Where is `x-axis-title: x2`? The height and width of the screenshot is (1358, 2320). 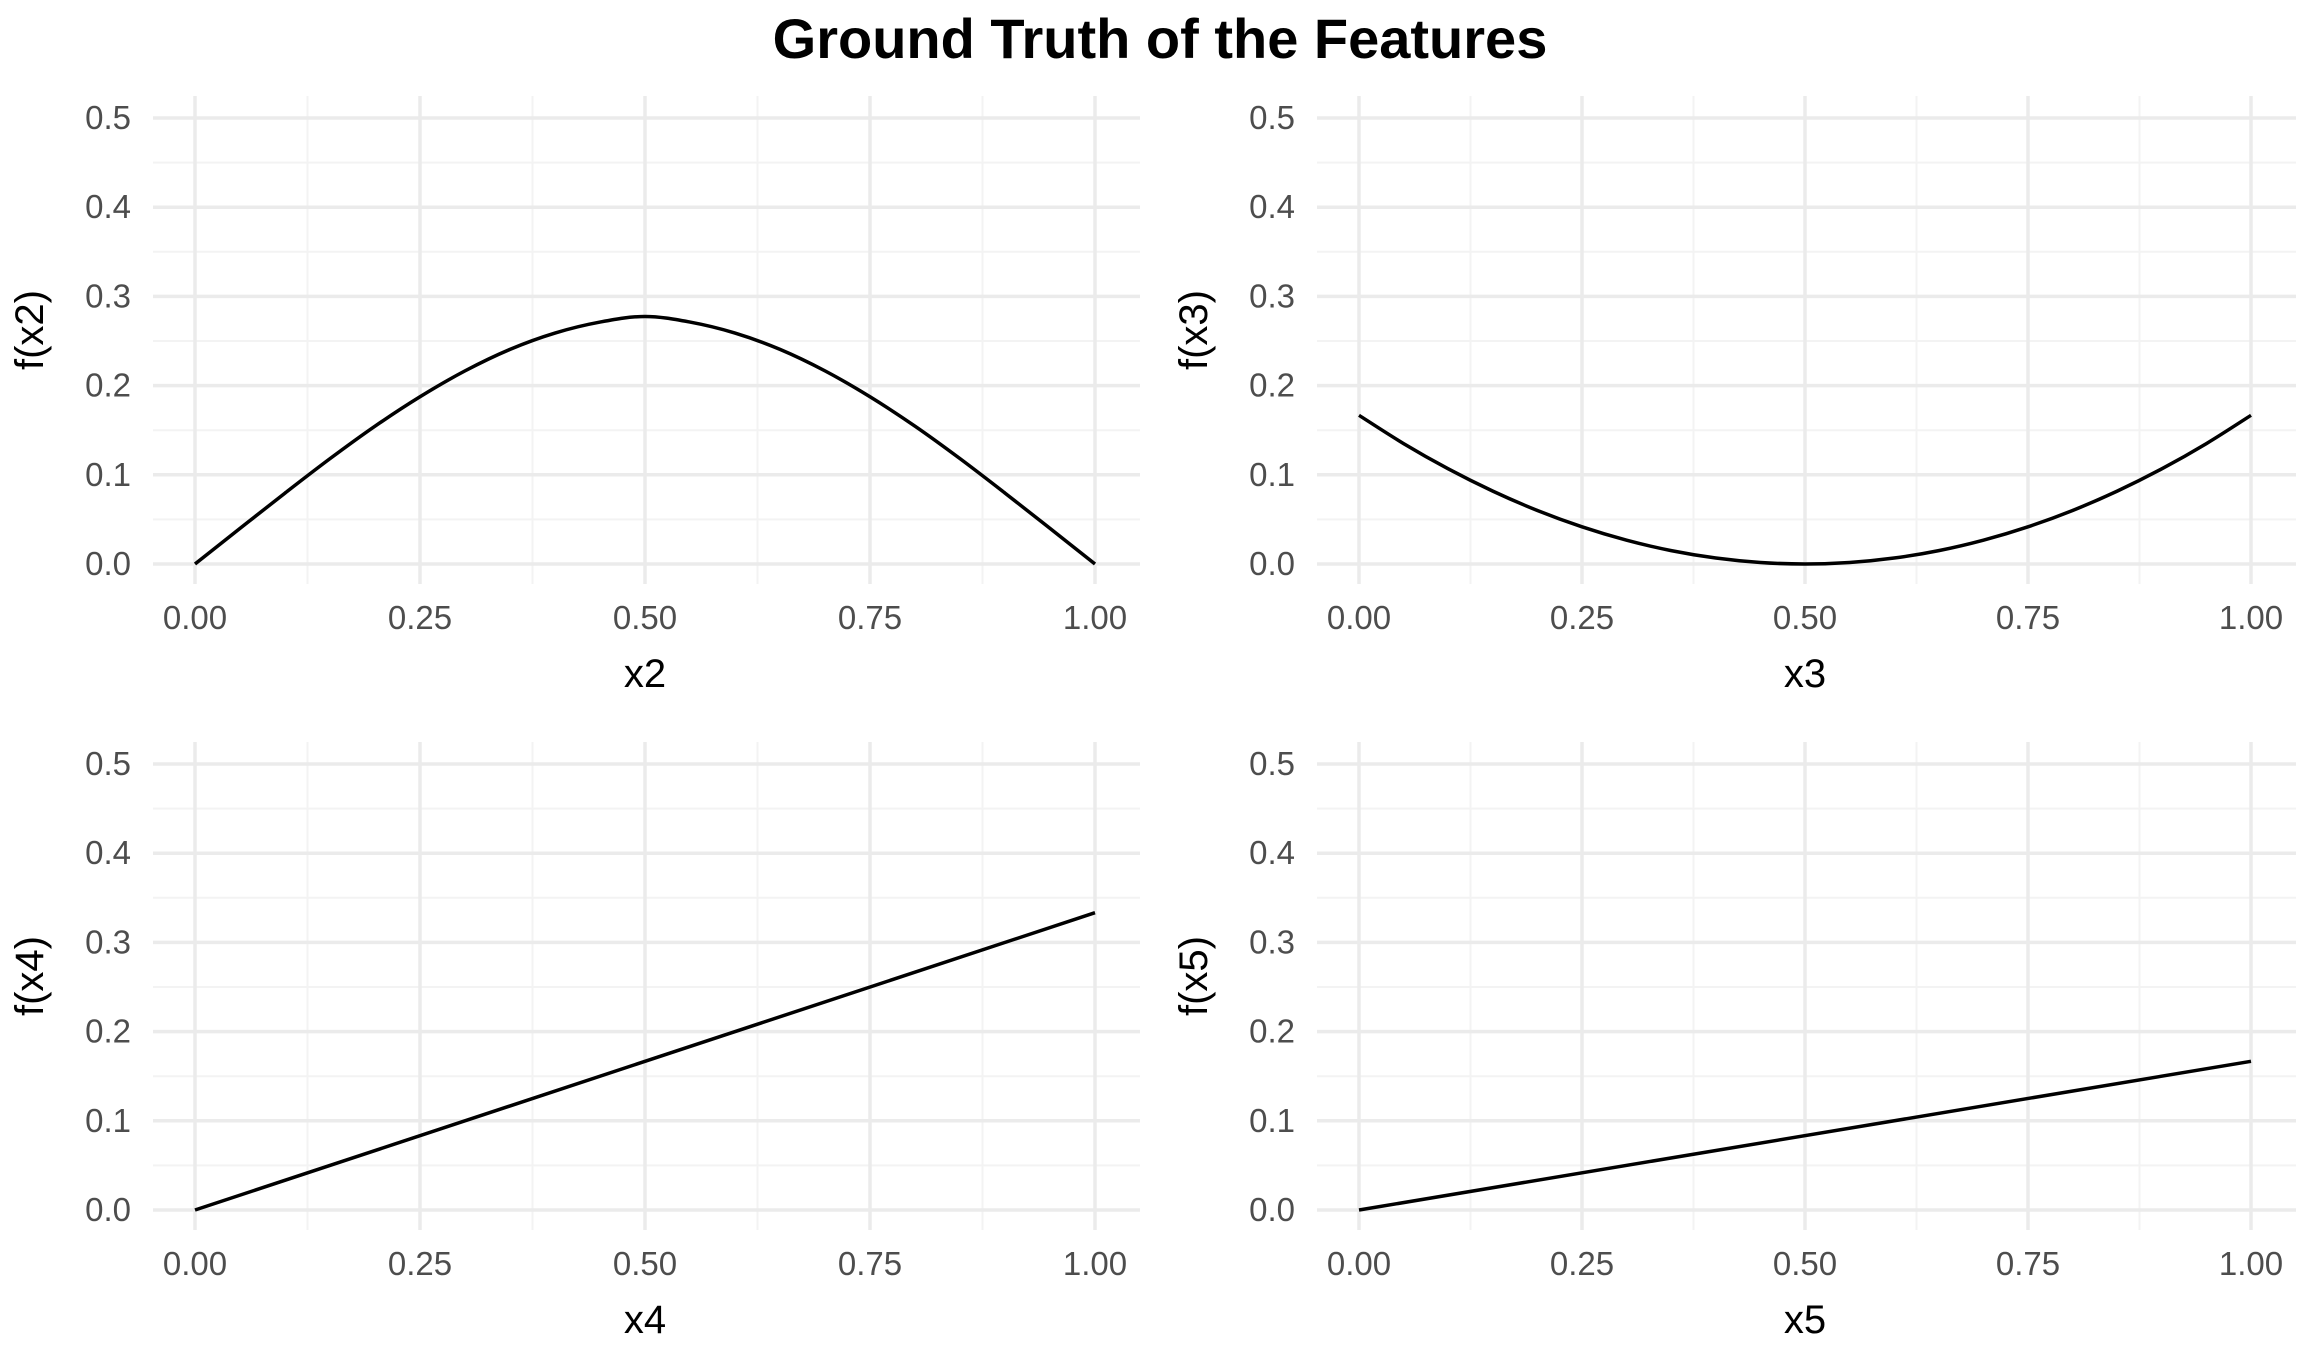 x-axis-title: x2 is located at coordinates (645, 674).